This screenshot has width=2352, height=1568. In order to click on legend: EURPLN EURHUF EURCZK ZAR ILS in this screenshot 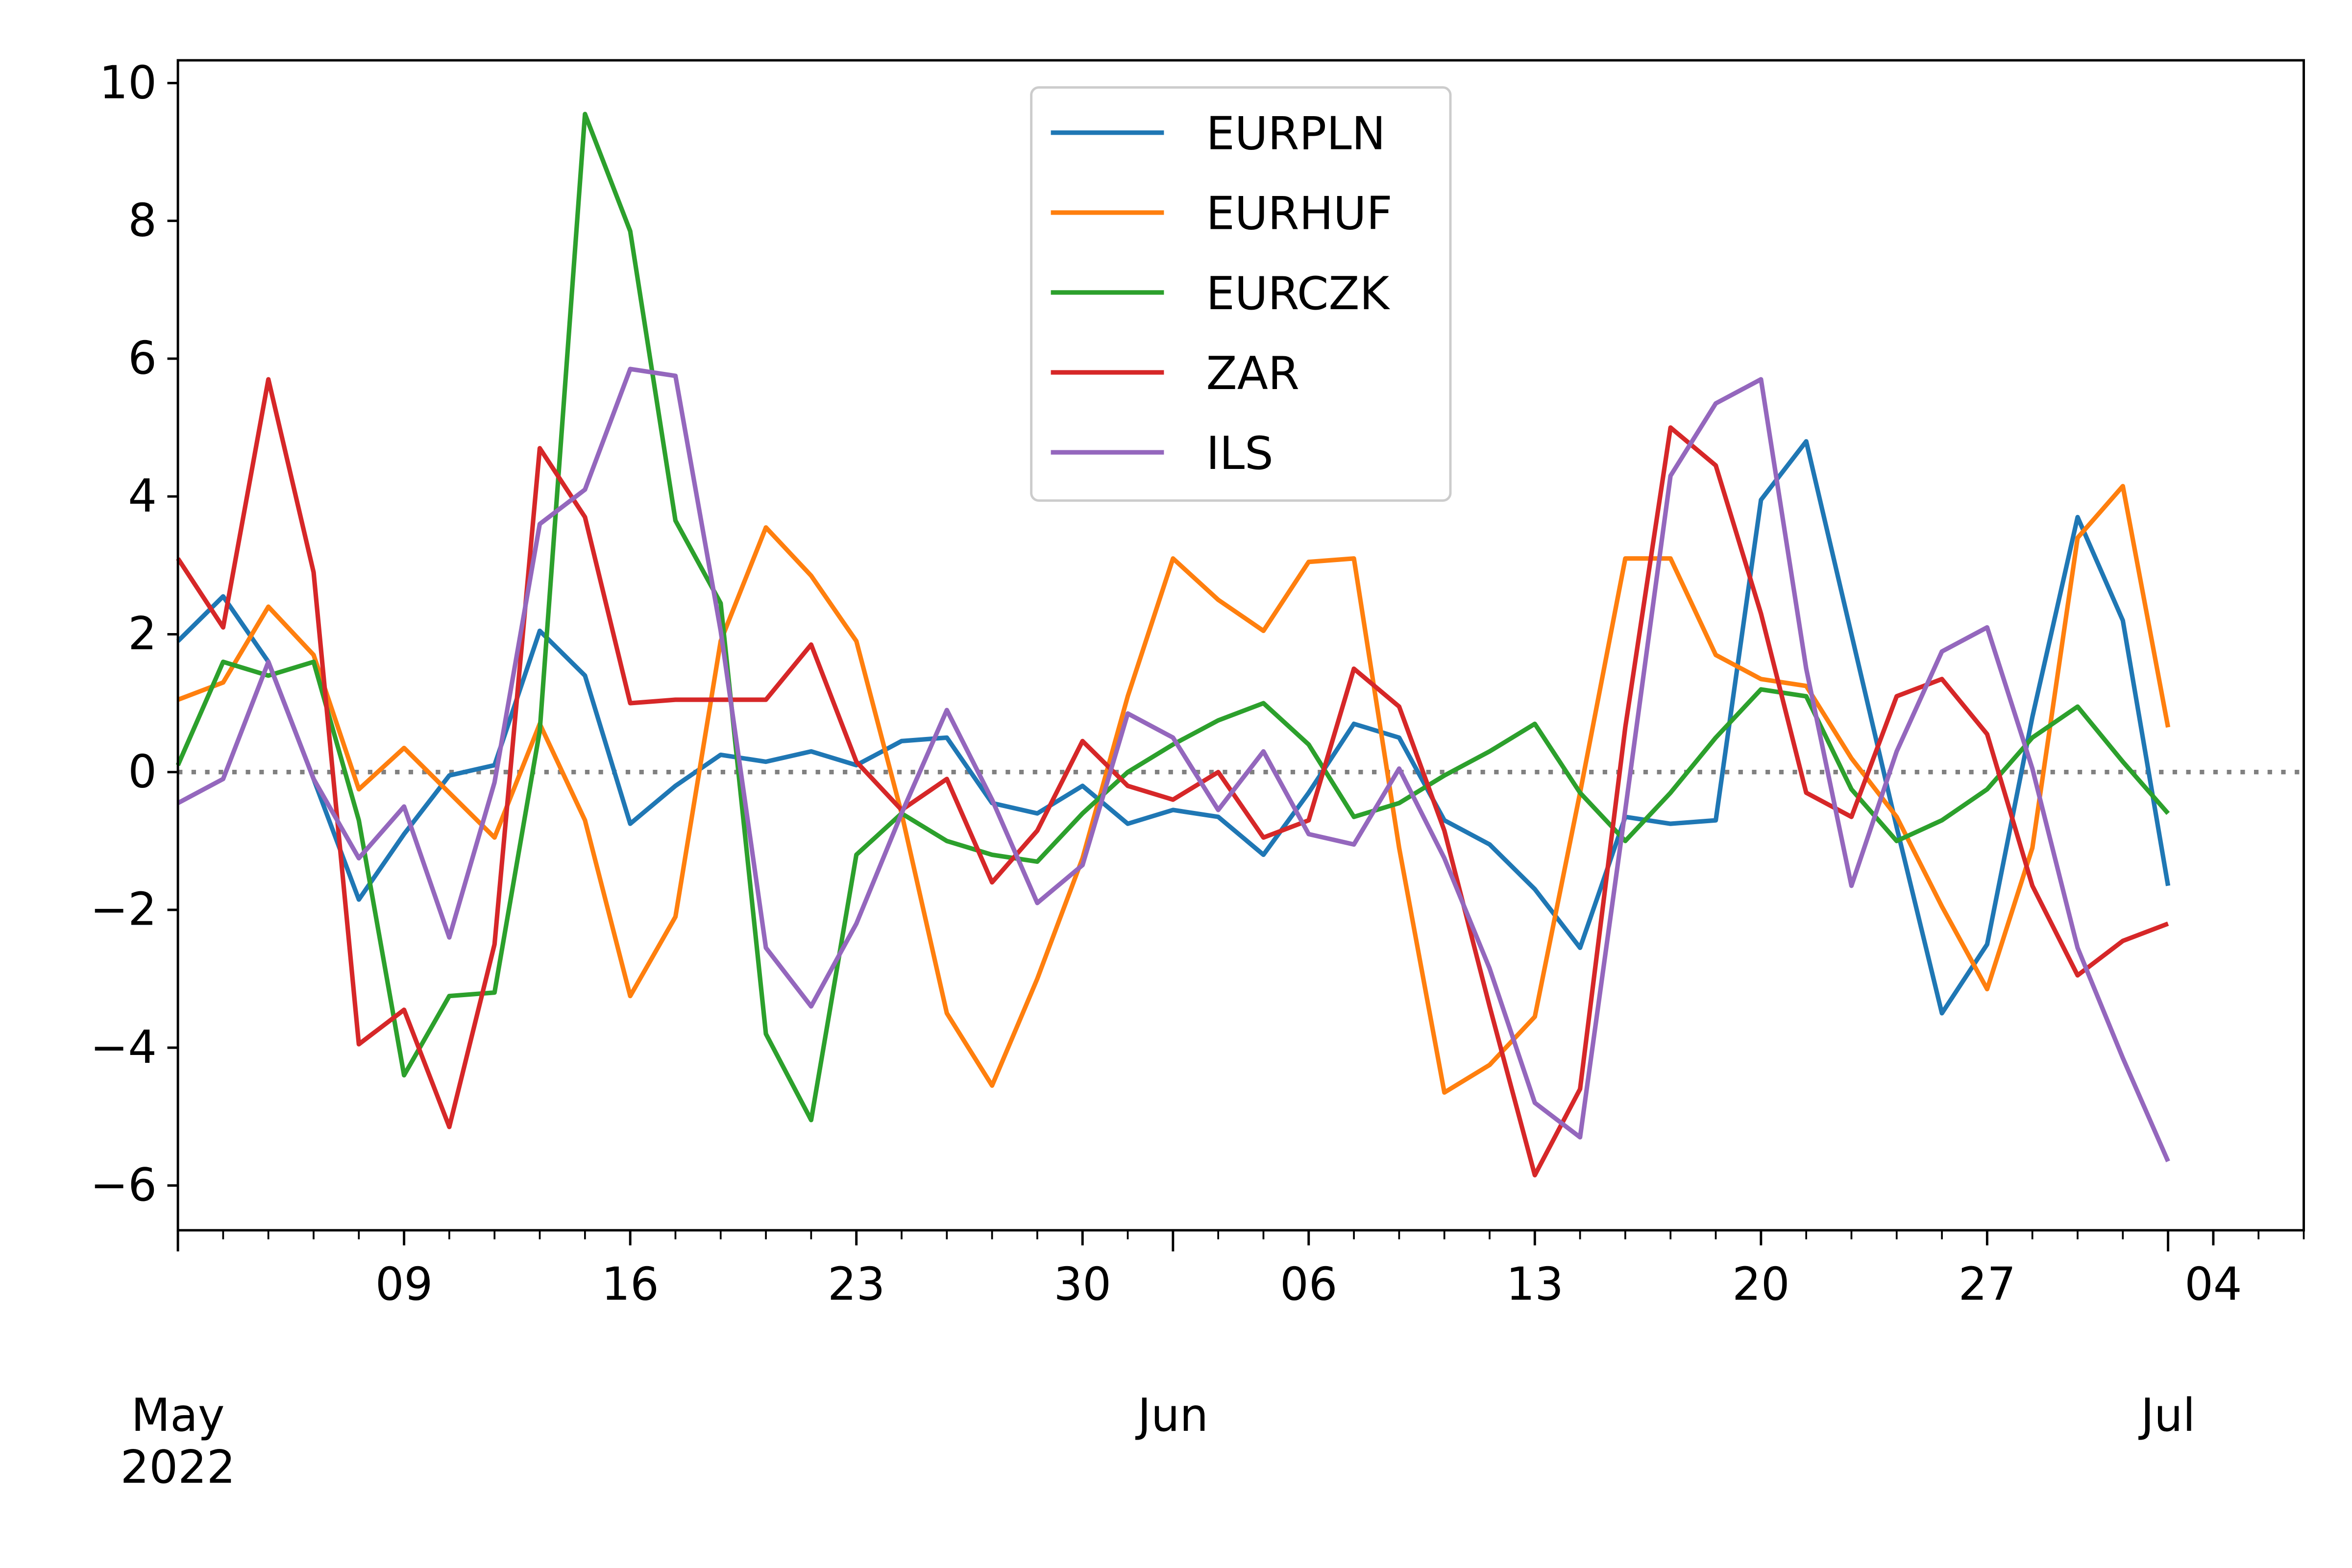, I will do `click(1241, 294)`.